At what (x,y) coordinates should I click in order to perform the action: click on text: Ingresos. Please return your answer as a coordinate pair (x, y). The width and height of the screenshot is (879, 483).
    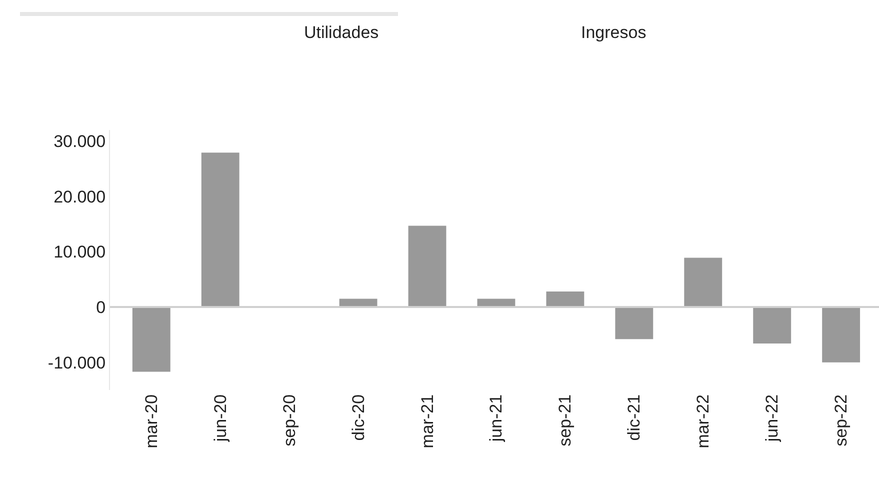
    Looking at the image, I should click on (613, 32).